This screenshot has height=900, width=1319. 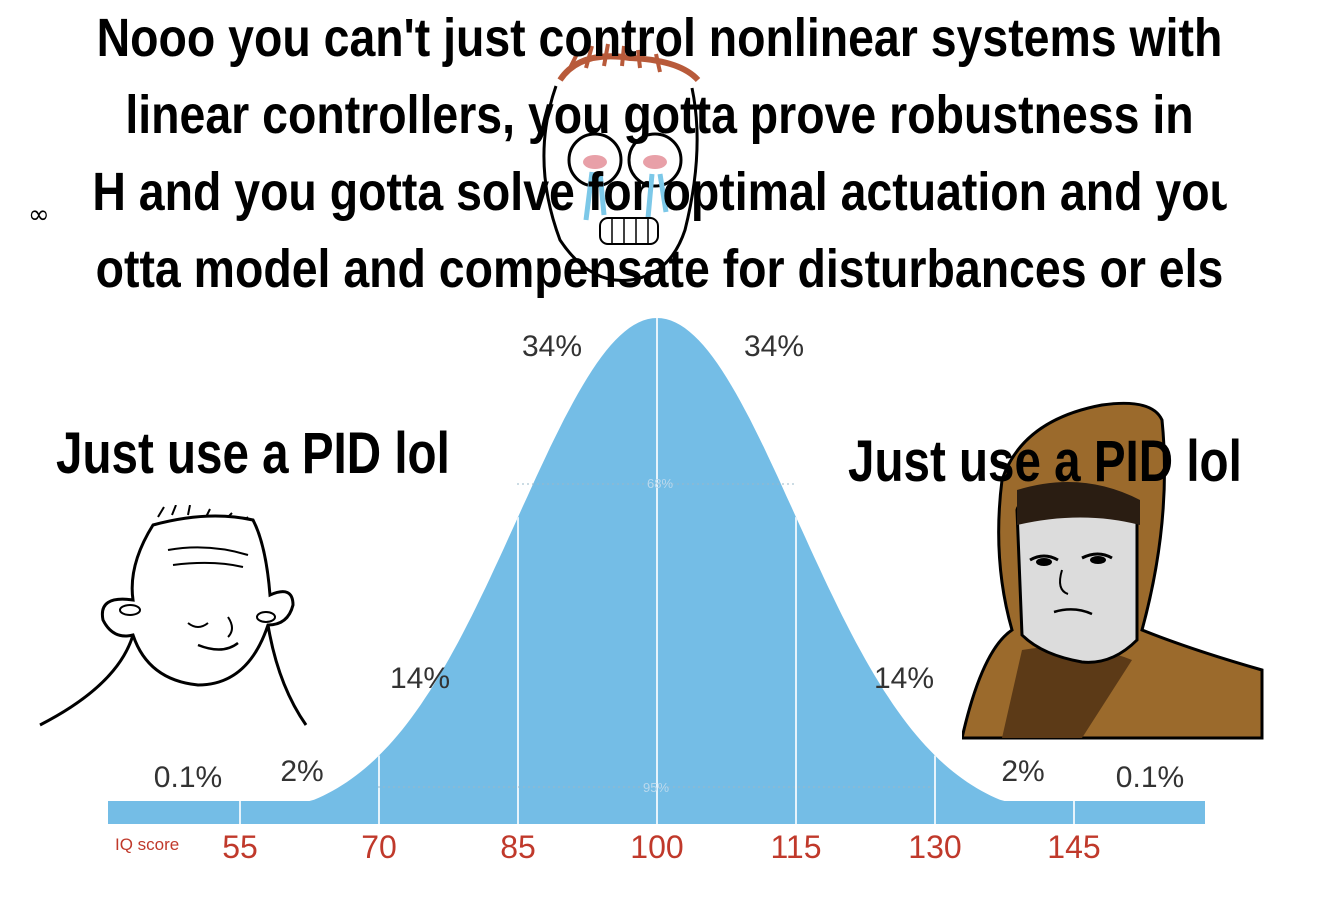 I want to click on right-caption: Just use a PID lol, so click(x=1045, y=461).